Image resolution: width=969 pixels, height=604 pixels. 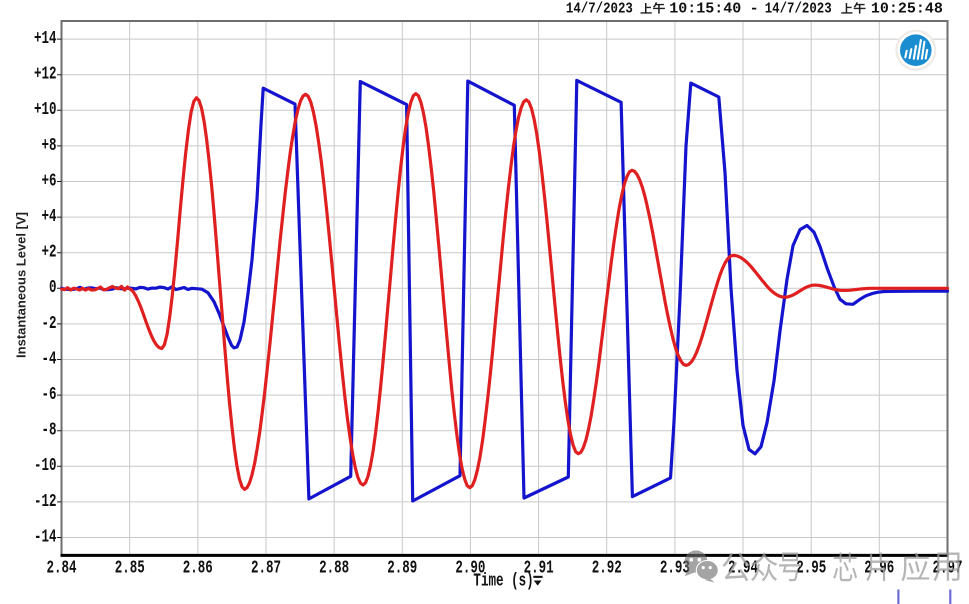 I want to click on svg-text: 2.91, so click(x=539, y=567).